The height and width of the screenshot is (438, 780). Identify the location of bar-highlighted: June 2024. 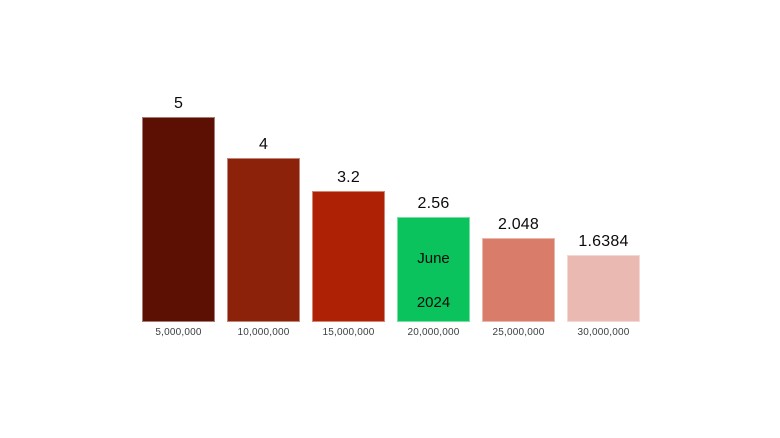
(433, 269).